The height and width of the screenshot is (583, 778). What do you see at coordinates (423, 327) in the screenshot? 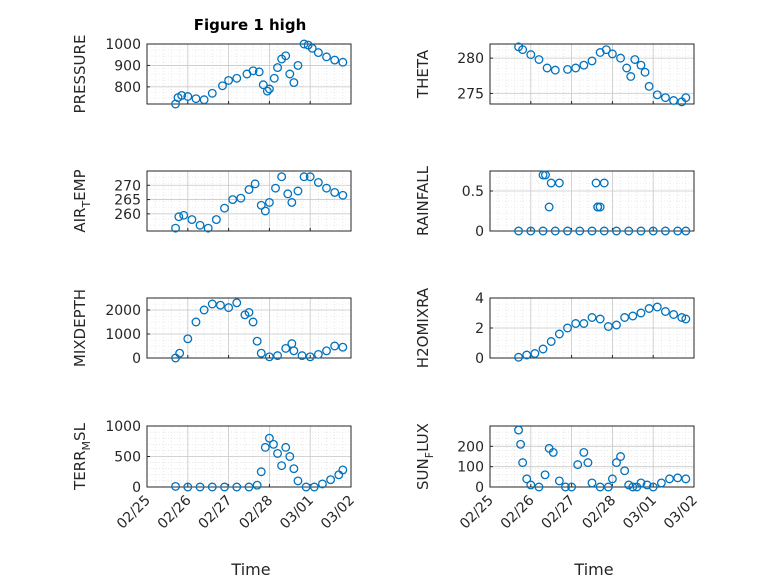
I see `y-axis-label: H2OMIXRA` at bounding box center [423, 327].